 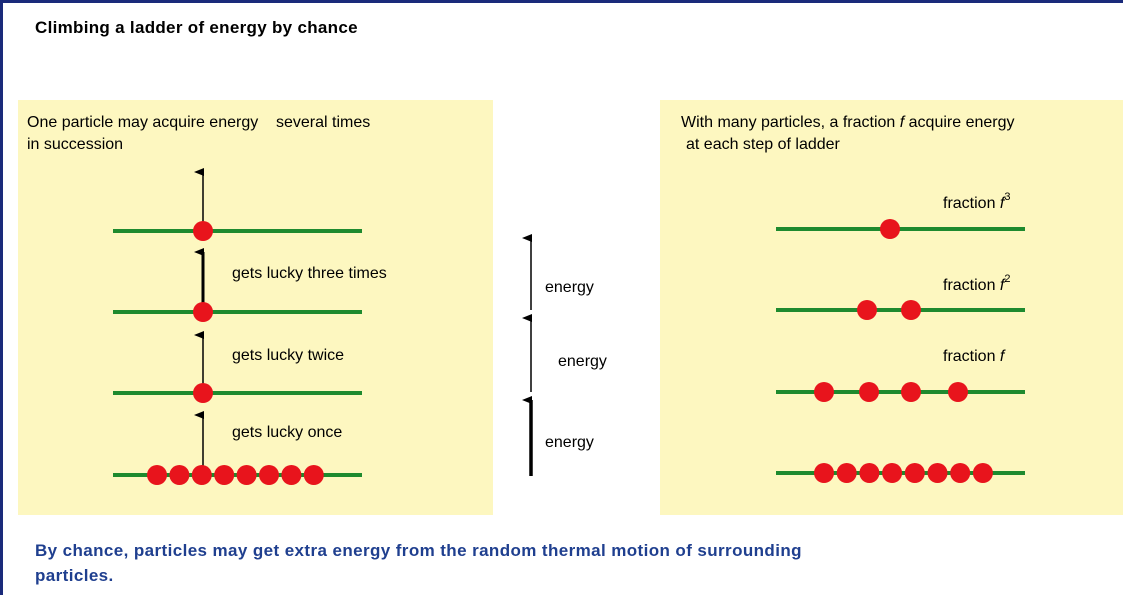 I want to click on fraction-label: fraction f3, so click(x=977, y=201).